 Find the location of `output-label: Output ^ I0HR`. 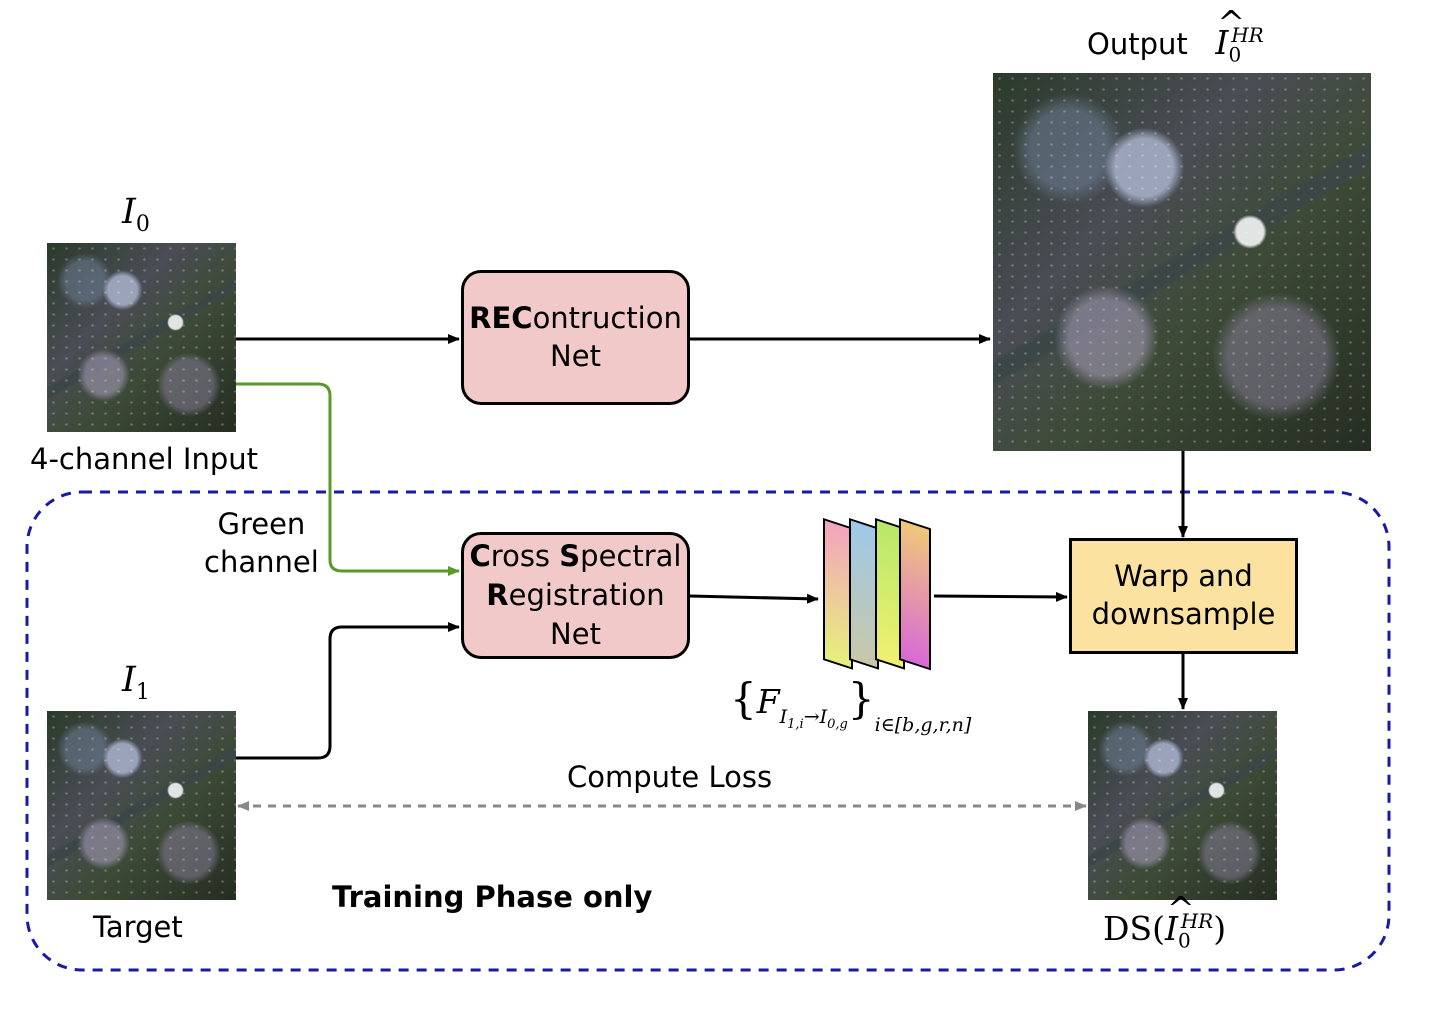

output-label: Output ^ I0HR is located at coordinates (1175, 34).